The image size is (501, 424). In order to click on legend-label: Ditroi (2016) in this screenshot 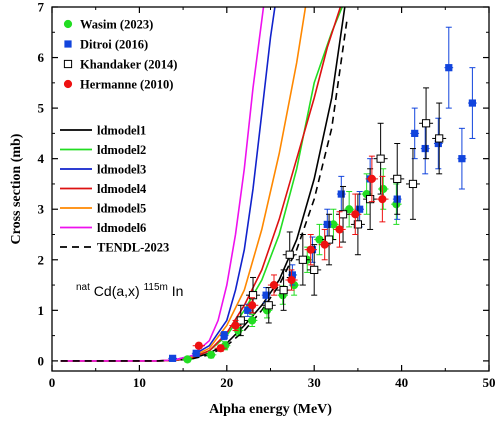, I will do `click(114, 45)`.